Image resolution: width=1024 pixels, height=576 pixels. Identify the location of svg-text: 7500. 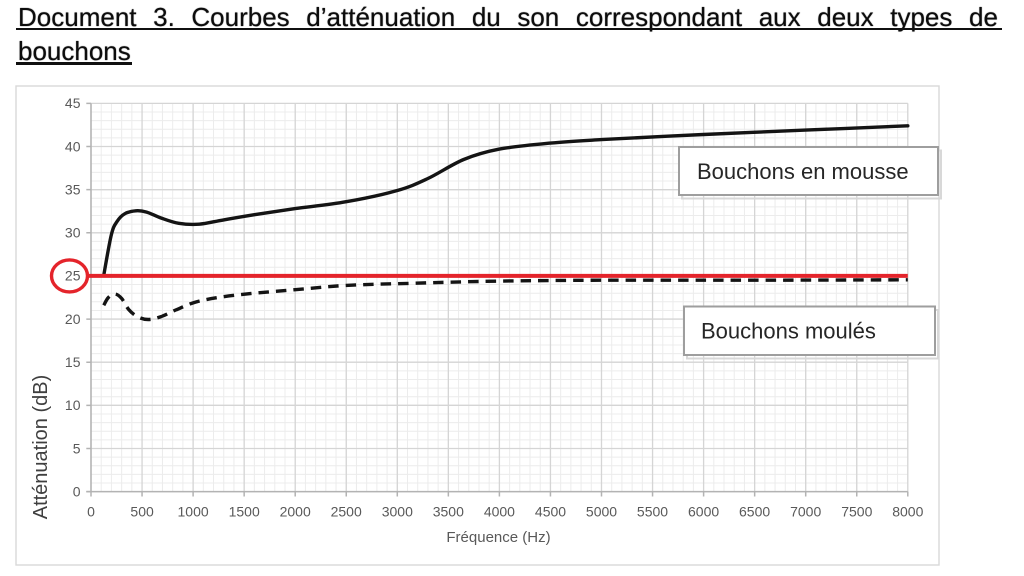
(856, 512).